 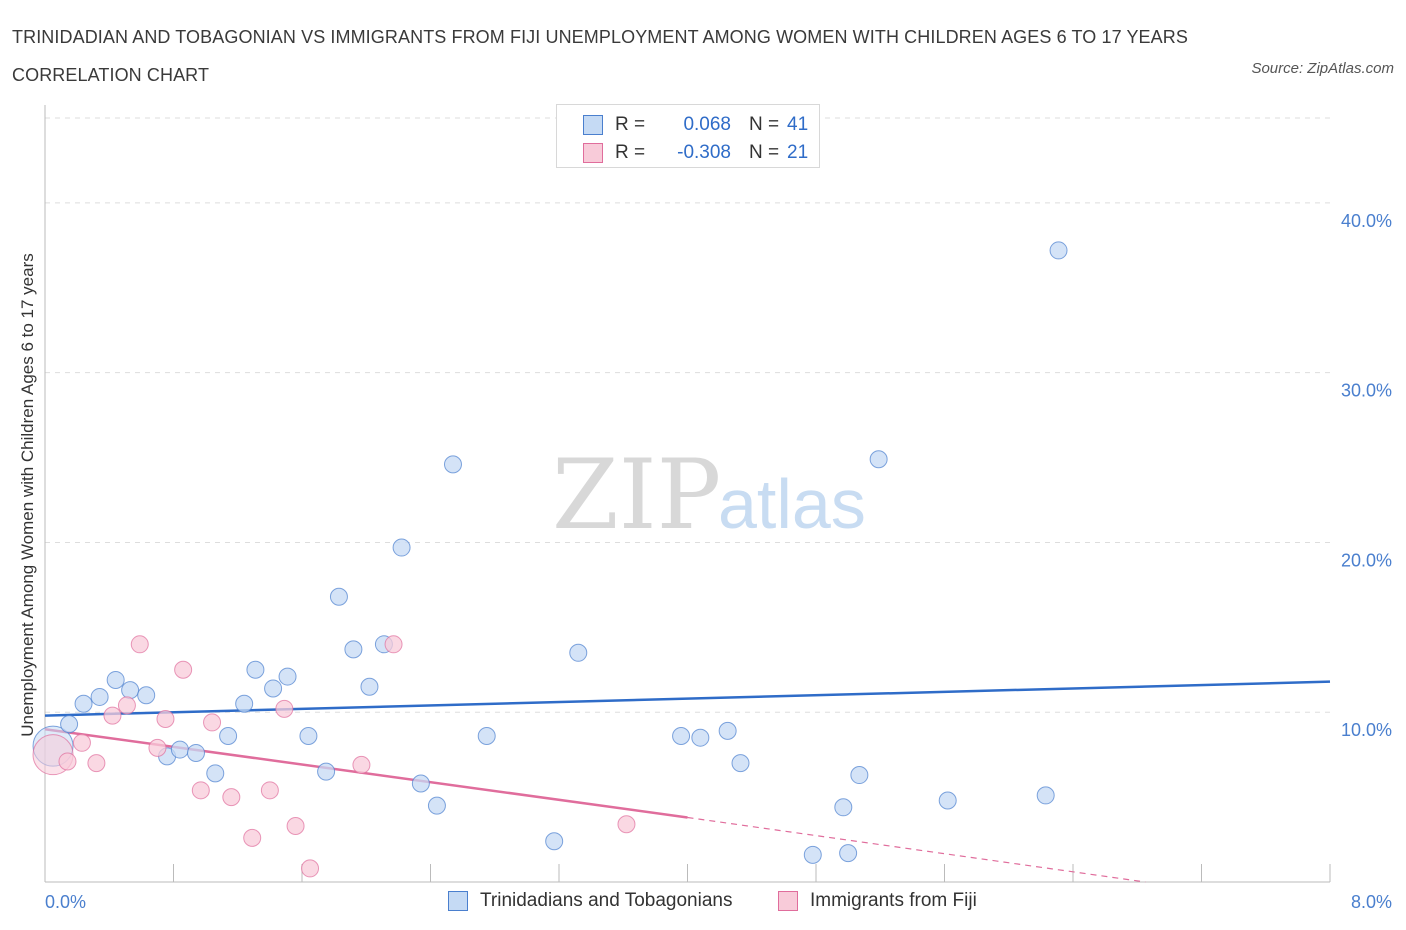 I want to click on x-tick-label: 8.0%, so click(x=1371, y=902).